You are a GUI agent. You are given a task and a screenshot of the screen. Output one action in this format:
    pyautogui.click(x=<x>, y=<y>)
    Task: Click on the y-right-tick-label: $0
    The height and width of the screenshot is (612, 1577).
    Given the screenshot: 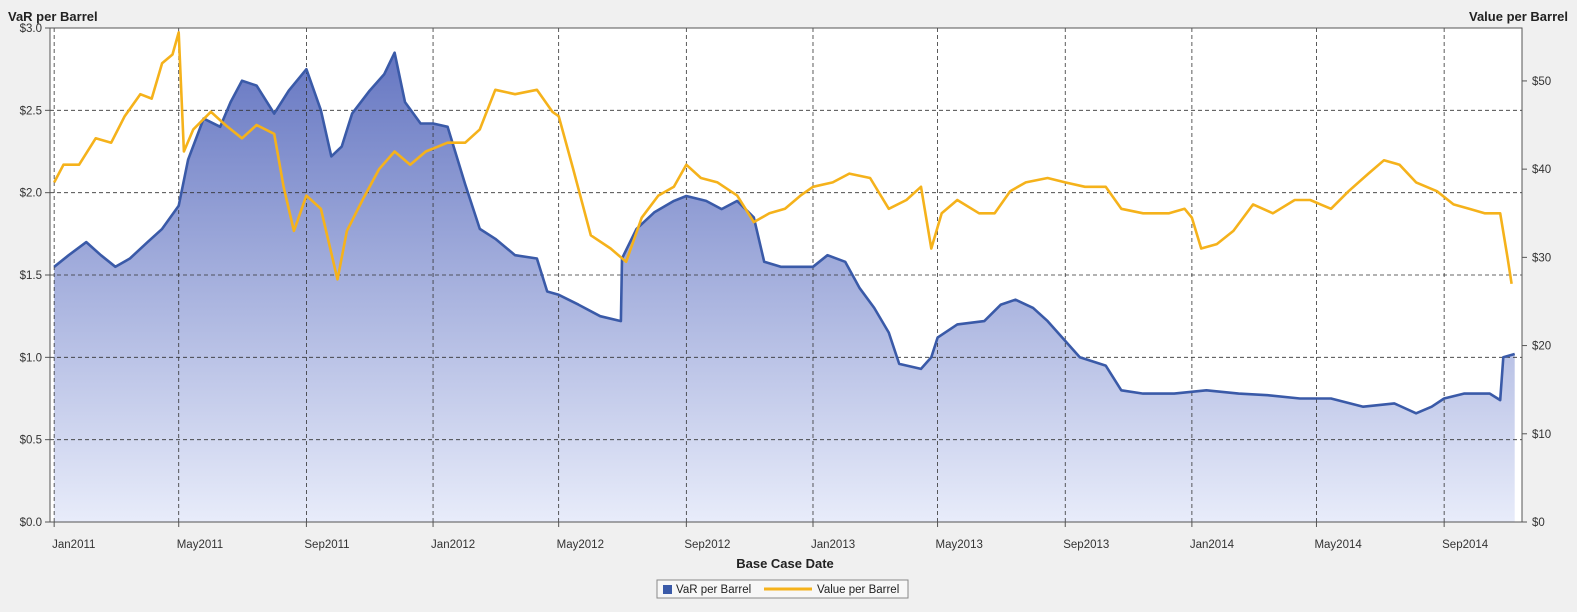 What is the action you would take?
    pyautogui.click(x=1538, y=523)
    